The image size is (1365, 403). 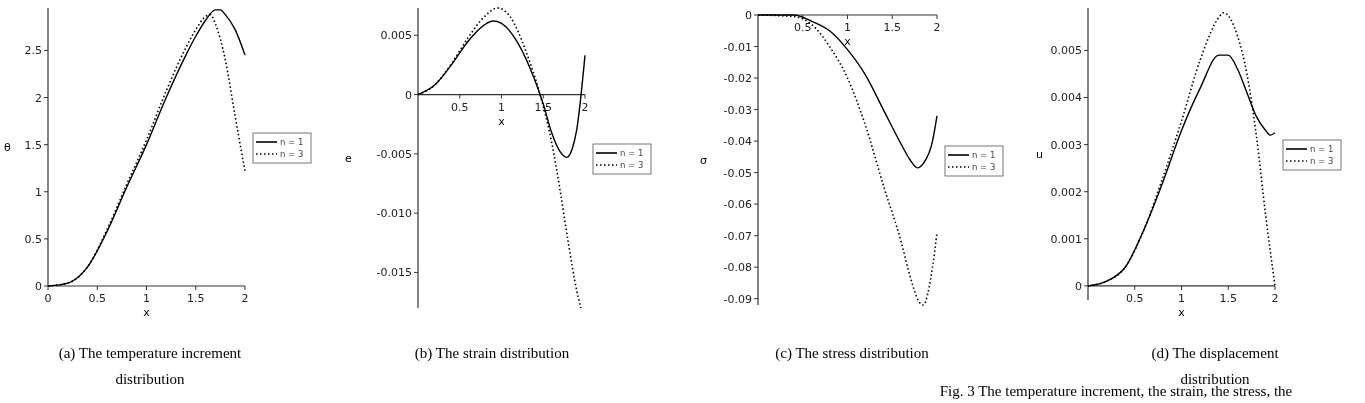 What do you see at coordinates (1066, 239) in the screenshot?
I see `y-tick-label: 0.001` at bounding box center [1066, 239].